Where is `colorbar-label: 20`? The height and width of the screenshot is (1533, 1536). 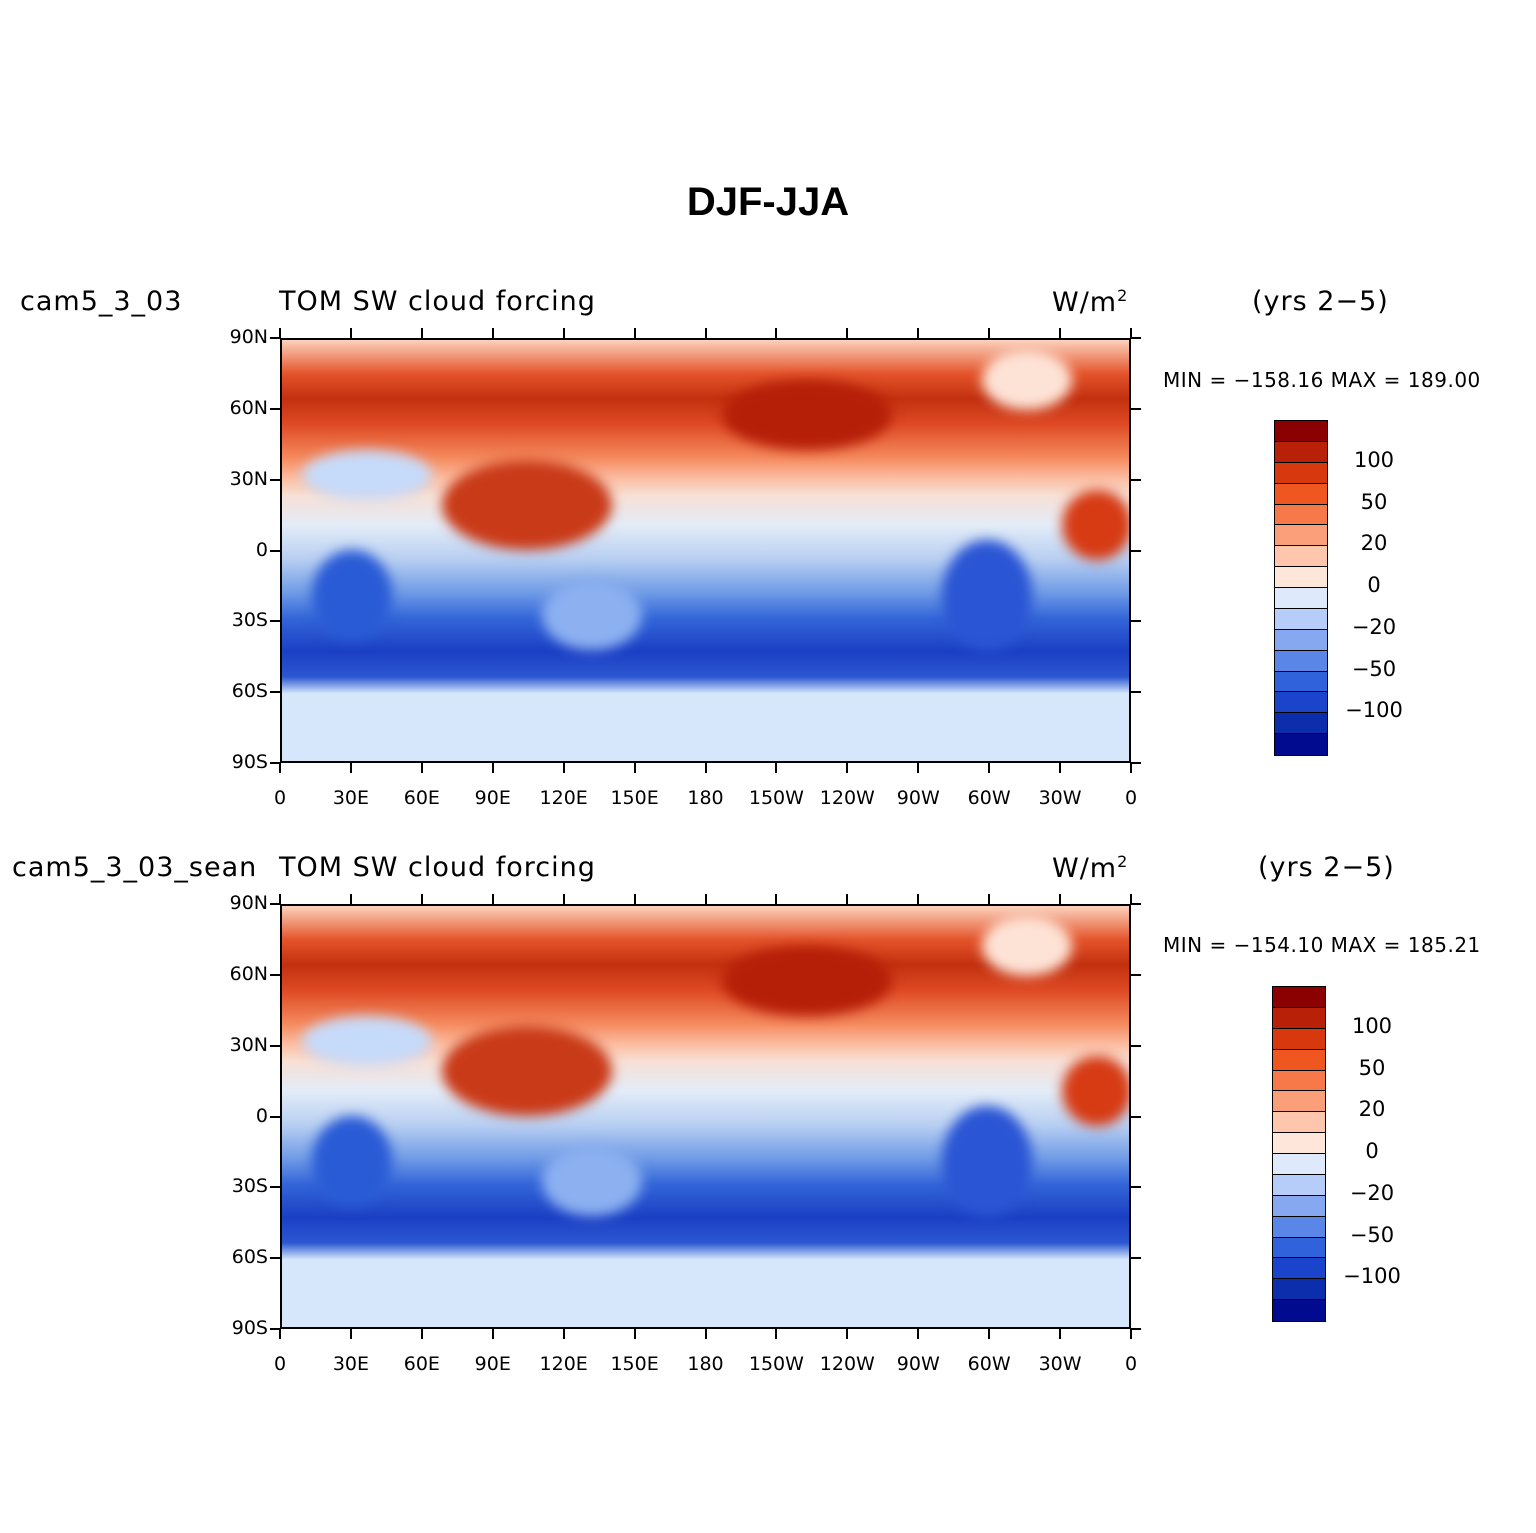 colorbar-label: 20 is located at coordinates (1374, 543).